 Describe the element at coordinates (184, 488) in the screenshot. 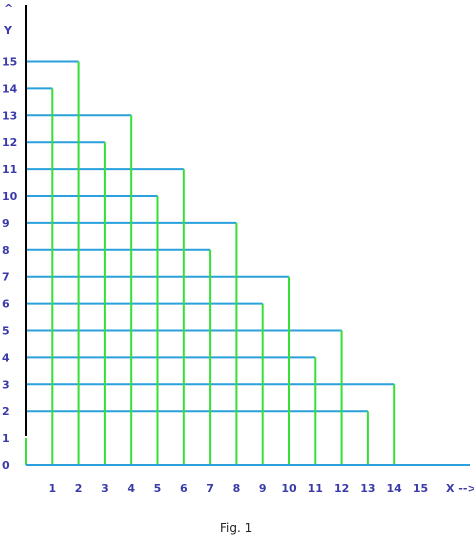

I see `x-tick-label: 6` at that location.